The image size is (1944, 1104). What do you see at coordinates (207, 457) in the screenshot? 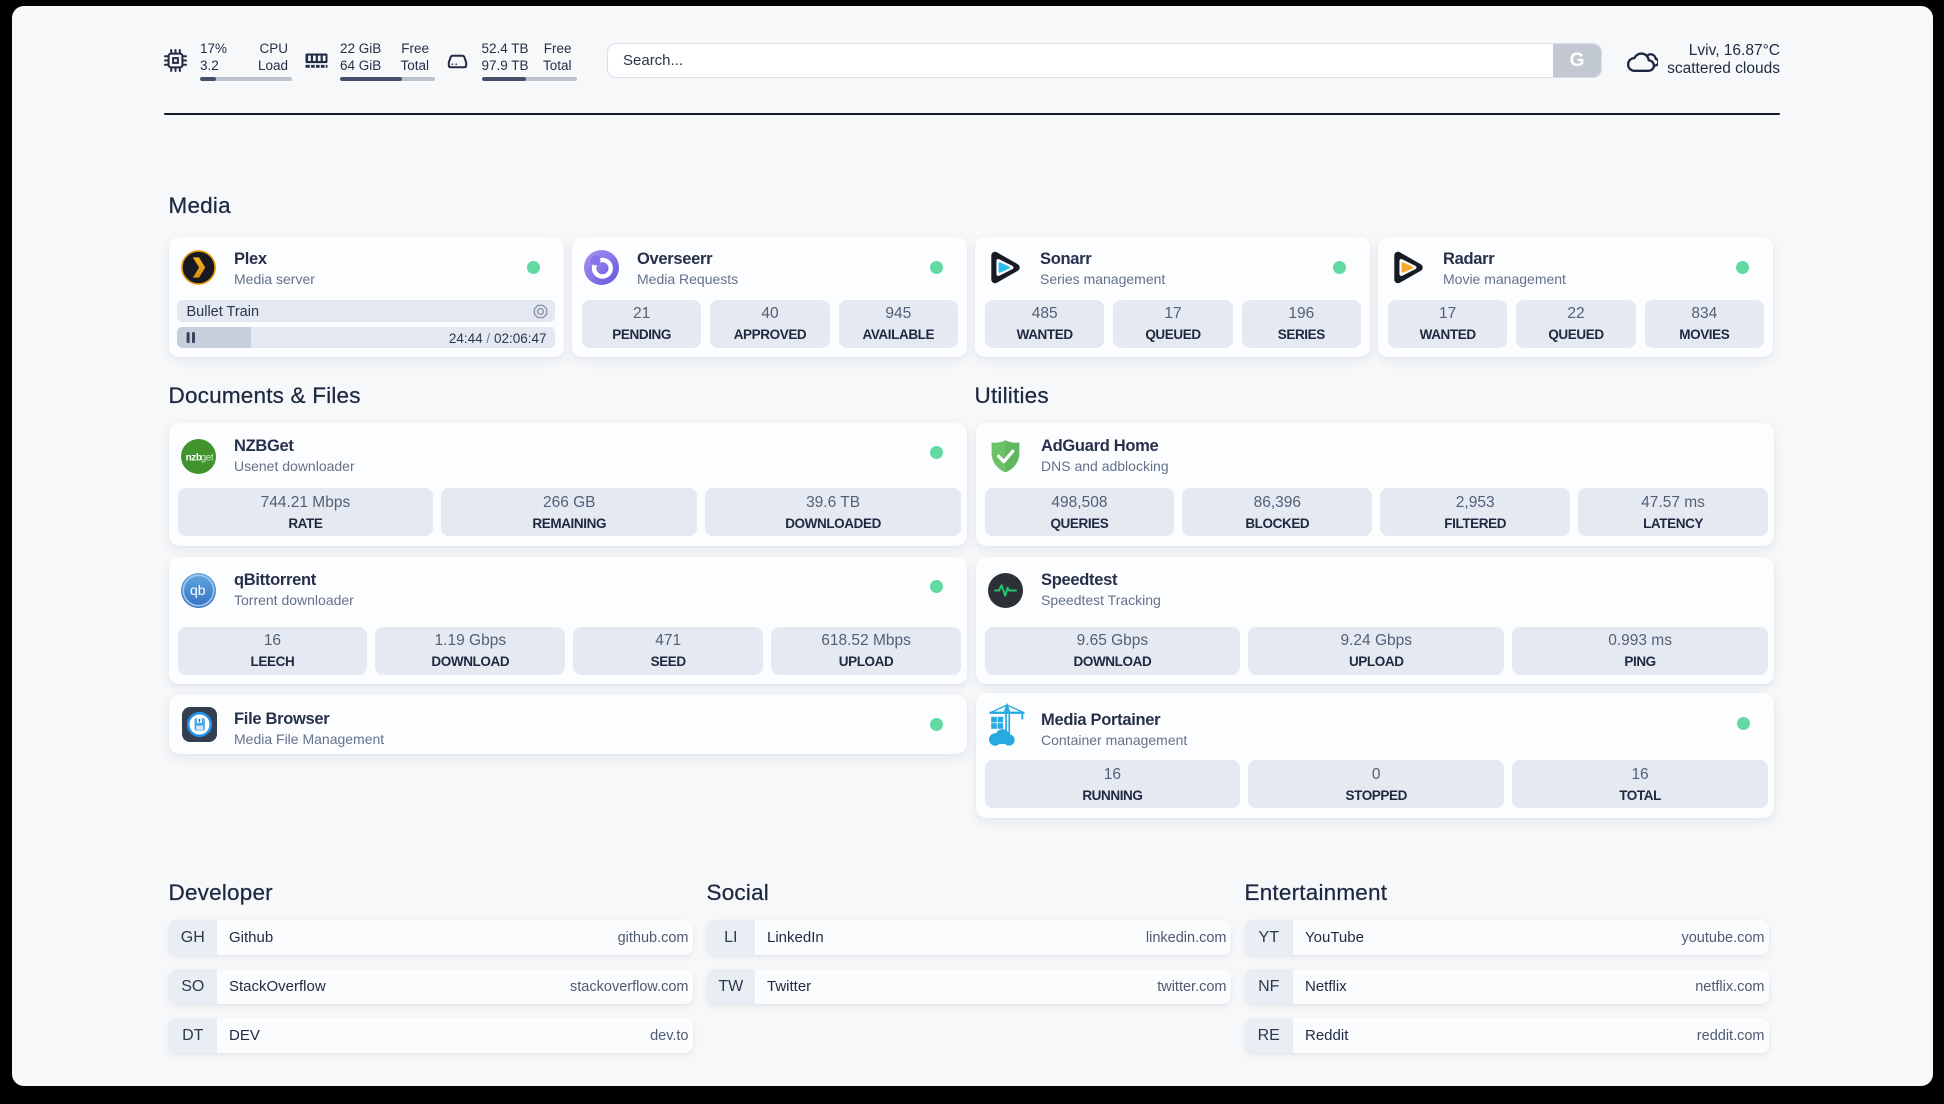
I see `svg-text: get` at bounding box center [207, 457].